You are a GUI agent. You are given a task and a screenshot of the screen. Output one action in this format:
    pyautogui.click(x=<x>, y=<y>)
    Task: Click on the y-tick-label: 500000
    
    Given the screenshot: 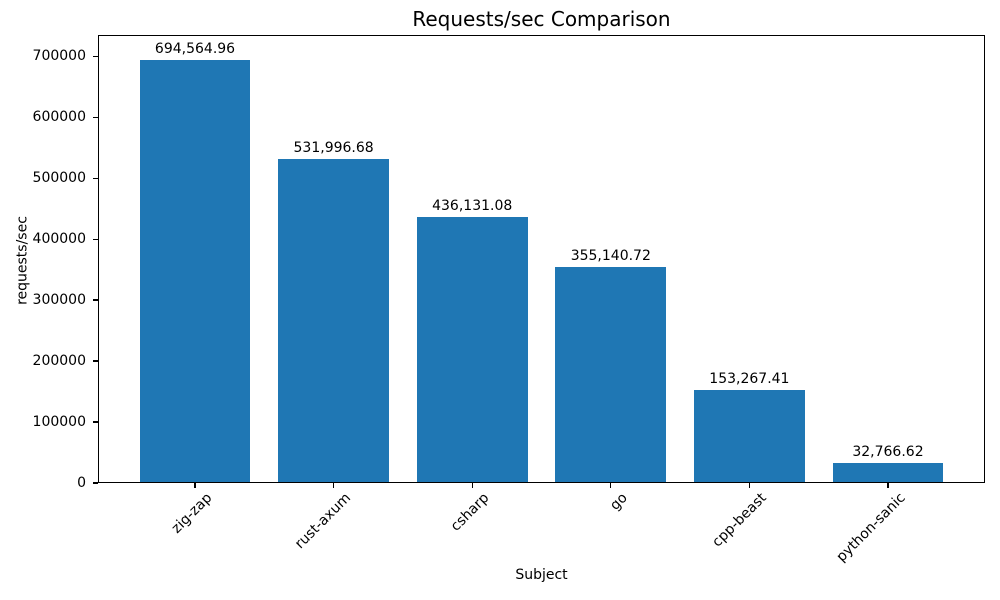 What is the action you would take?
    pyautogui.click(x=59, y=178)
    